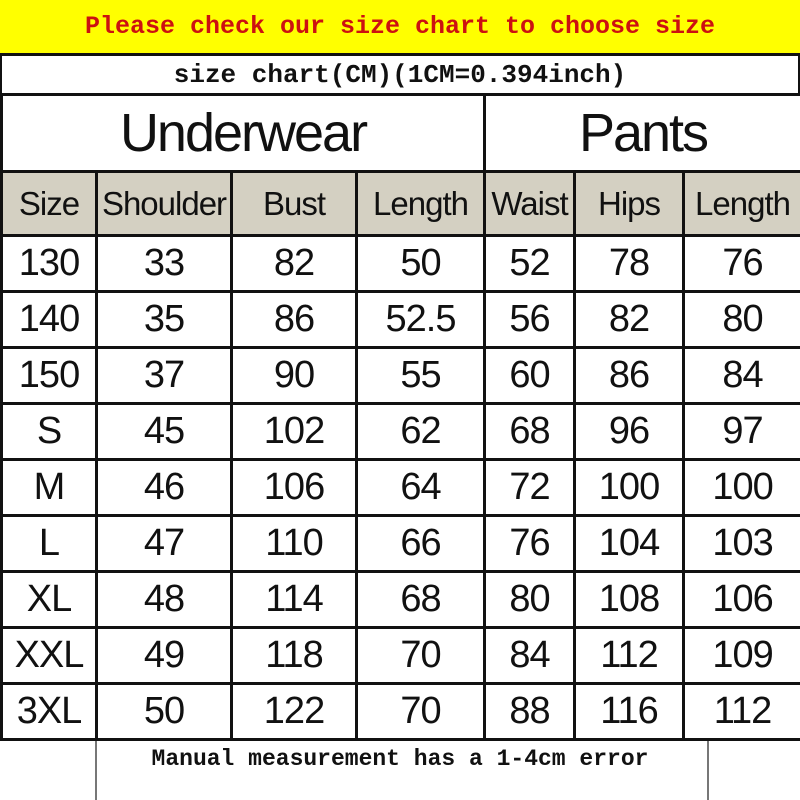 The height and width of the screenshot is (800, 800). Describe the element at coordinates (629, 711) in the screenshot. I see `data-cell: 116` at that location.